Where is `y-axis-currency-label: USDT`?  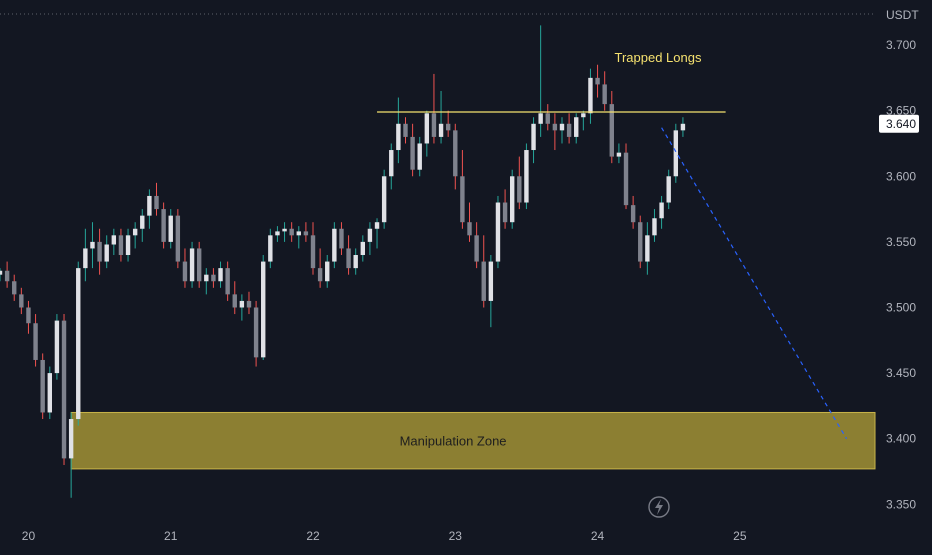 y-axis-currency-label: USDT is located at coordinates (902, 15).